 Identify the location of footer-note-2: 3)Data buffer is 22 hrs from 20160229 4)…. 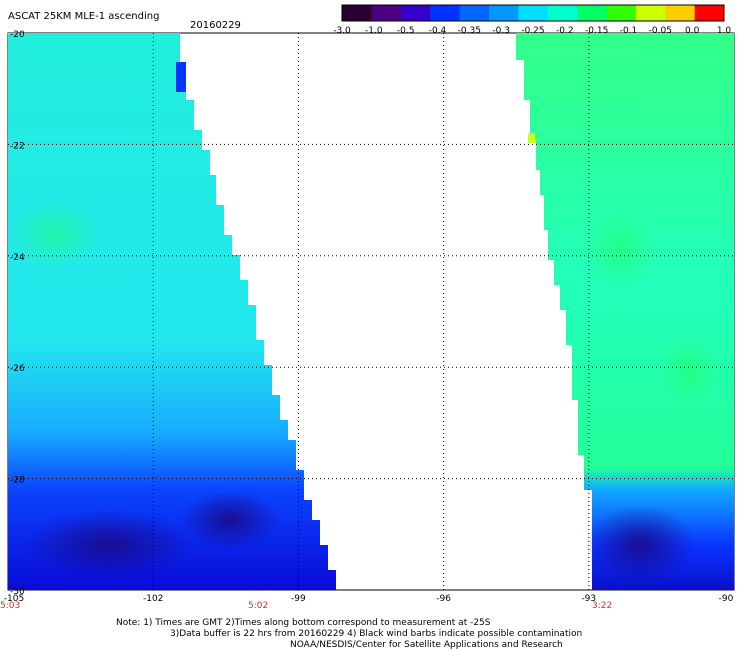
(376, 634).